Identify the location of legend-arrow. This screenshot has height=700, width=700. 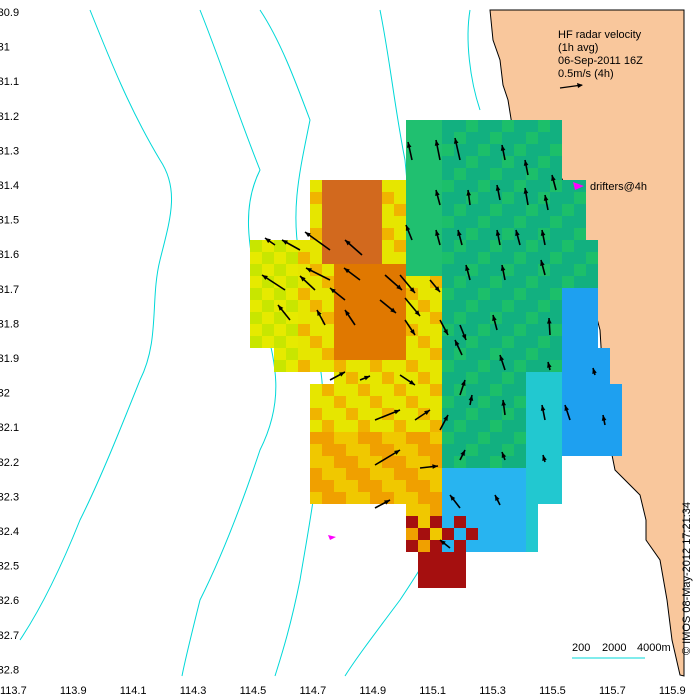
(571, 86).